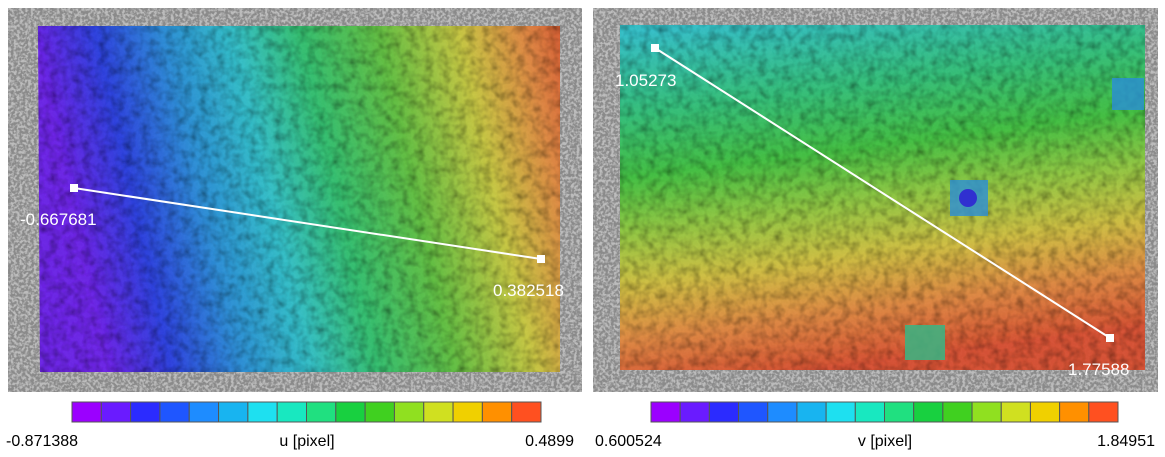 The height and width of the screenshot is (457, 1165). I want to click on colorbar-min: 0.600524, so click(628, 441).